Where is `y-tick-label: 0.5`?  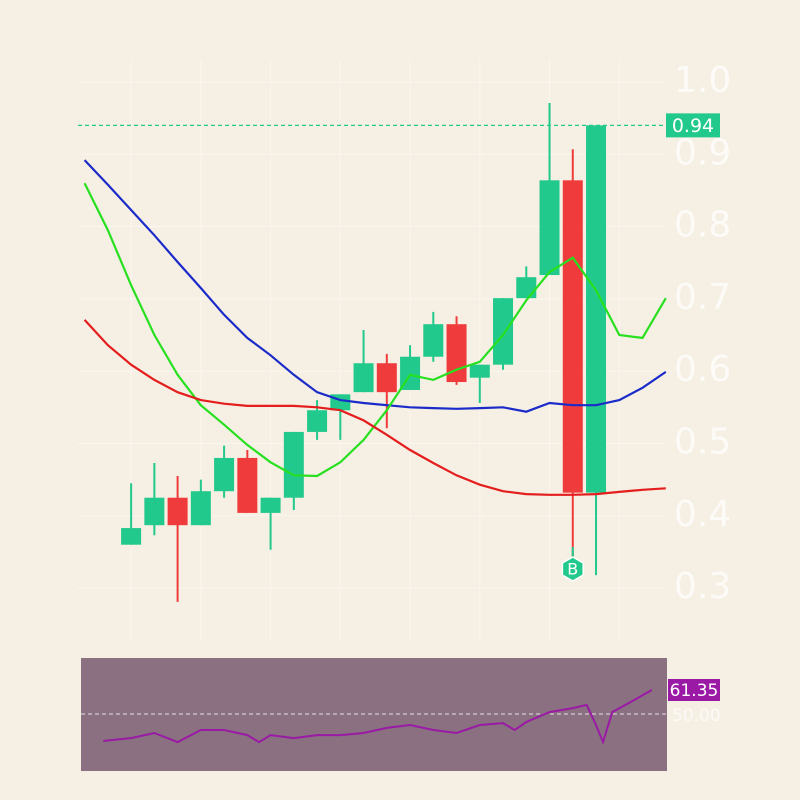 y-tick-label: 0.5 is located at coordinates (702, 441).